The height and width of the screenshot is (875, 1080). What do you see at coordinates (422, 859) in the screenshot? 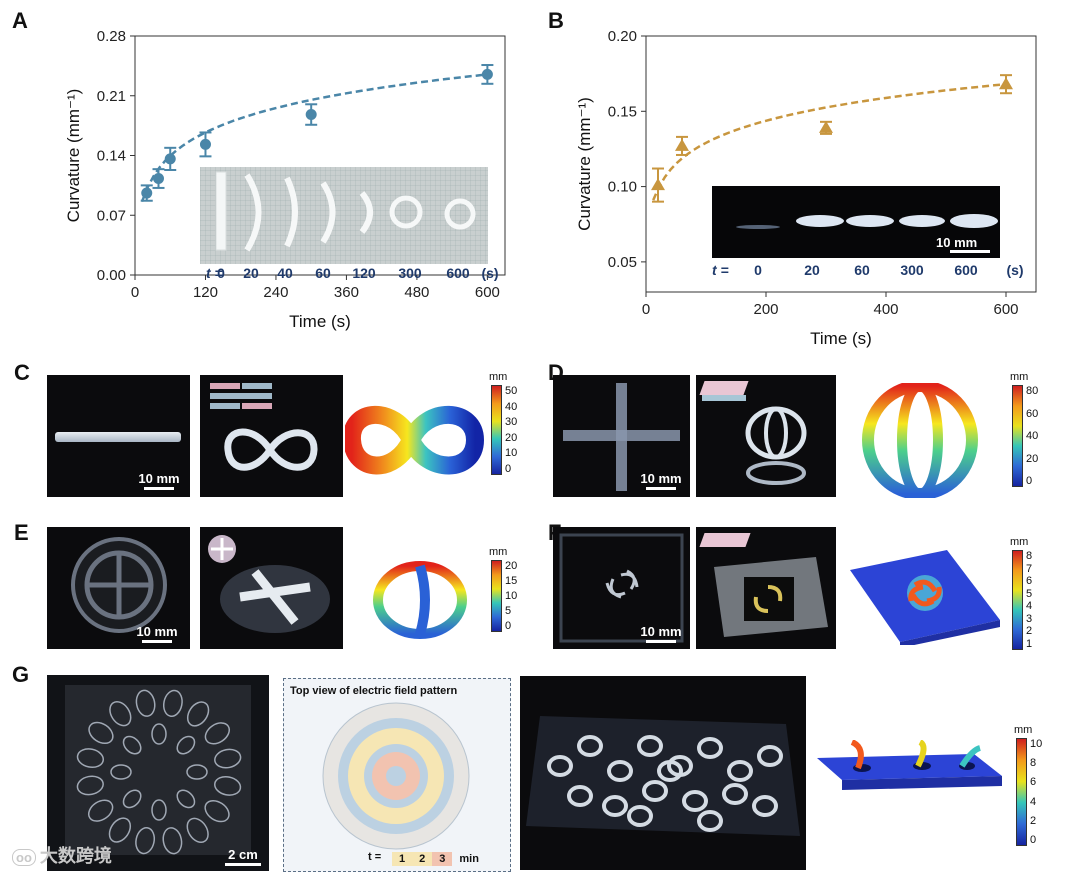
I see `field-time-label: 2` at bounding box center [422, 859].